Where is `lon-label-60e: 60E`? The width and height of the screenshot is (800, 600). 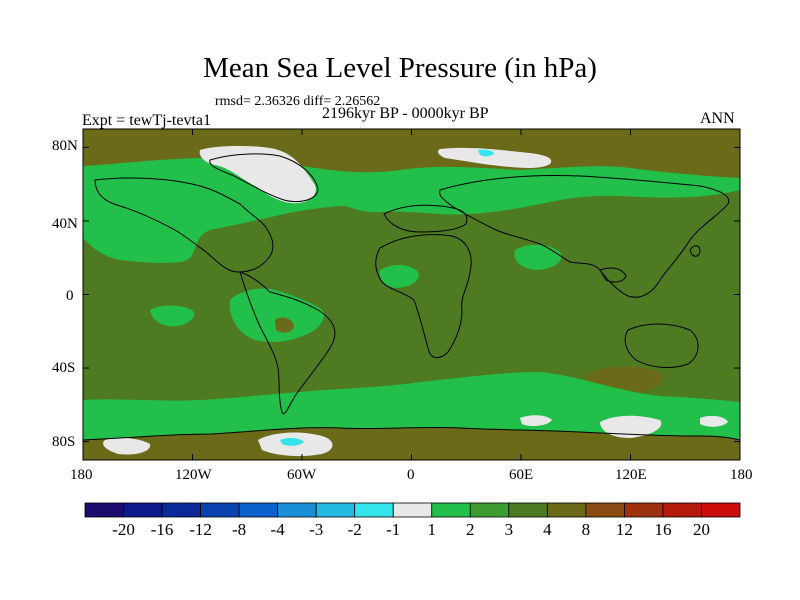 lon-label-60e: 60E is located at coordinates (521, 475).